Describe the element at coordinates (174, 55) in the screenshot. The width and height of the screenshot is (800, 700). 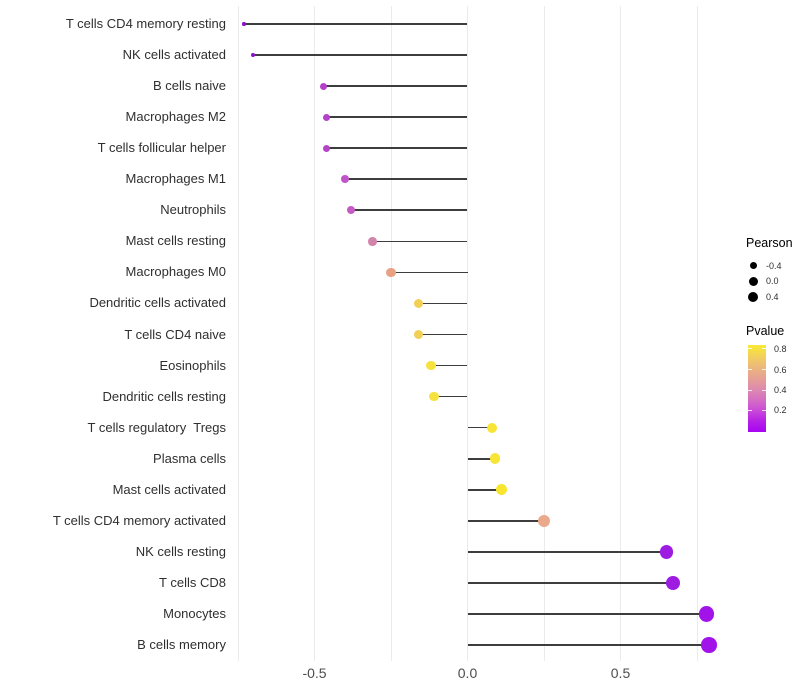
I see `category-label: NK cells activated` at that location.